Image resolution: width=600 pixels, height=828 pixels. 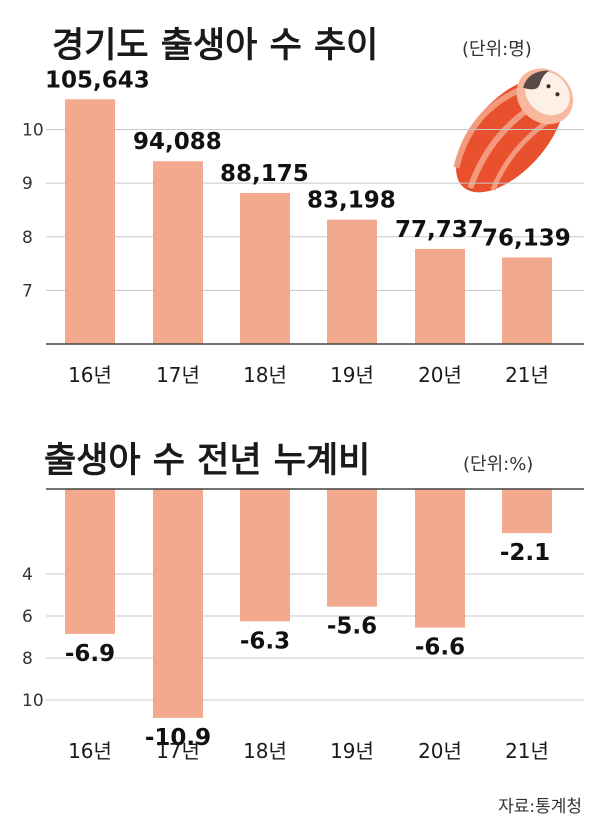 I want to click on chart2-category-label: 19년, so click(x=352, y=751).